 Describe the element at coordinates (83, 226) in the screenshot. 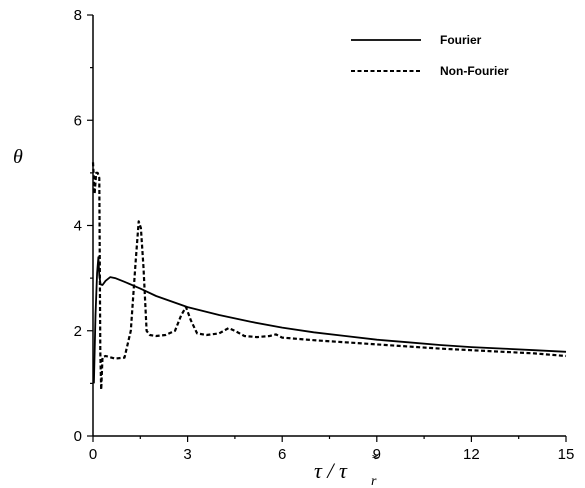

I see `y-ticks: 0 2 4 6 8` at that location.